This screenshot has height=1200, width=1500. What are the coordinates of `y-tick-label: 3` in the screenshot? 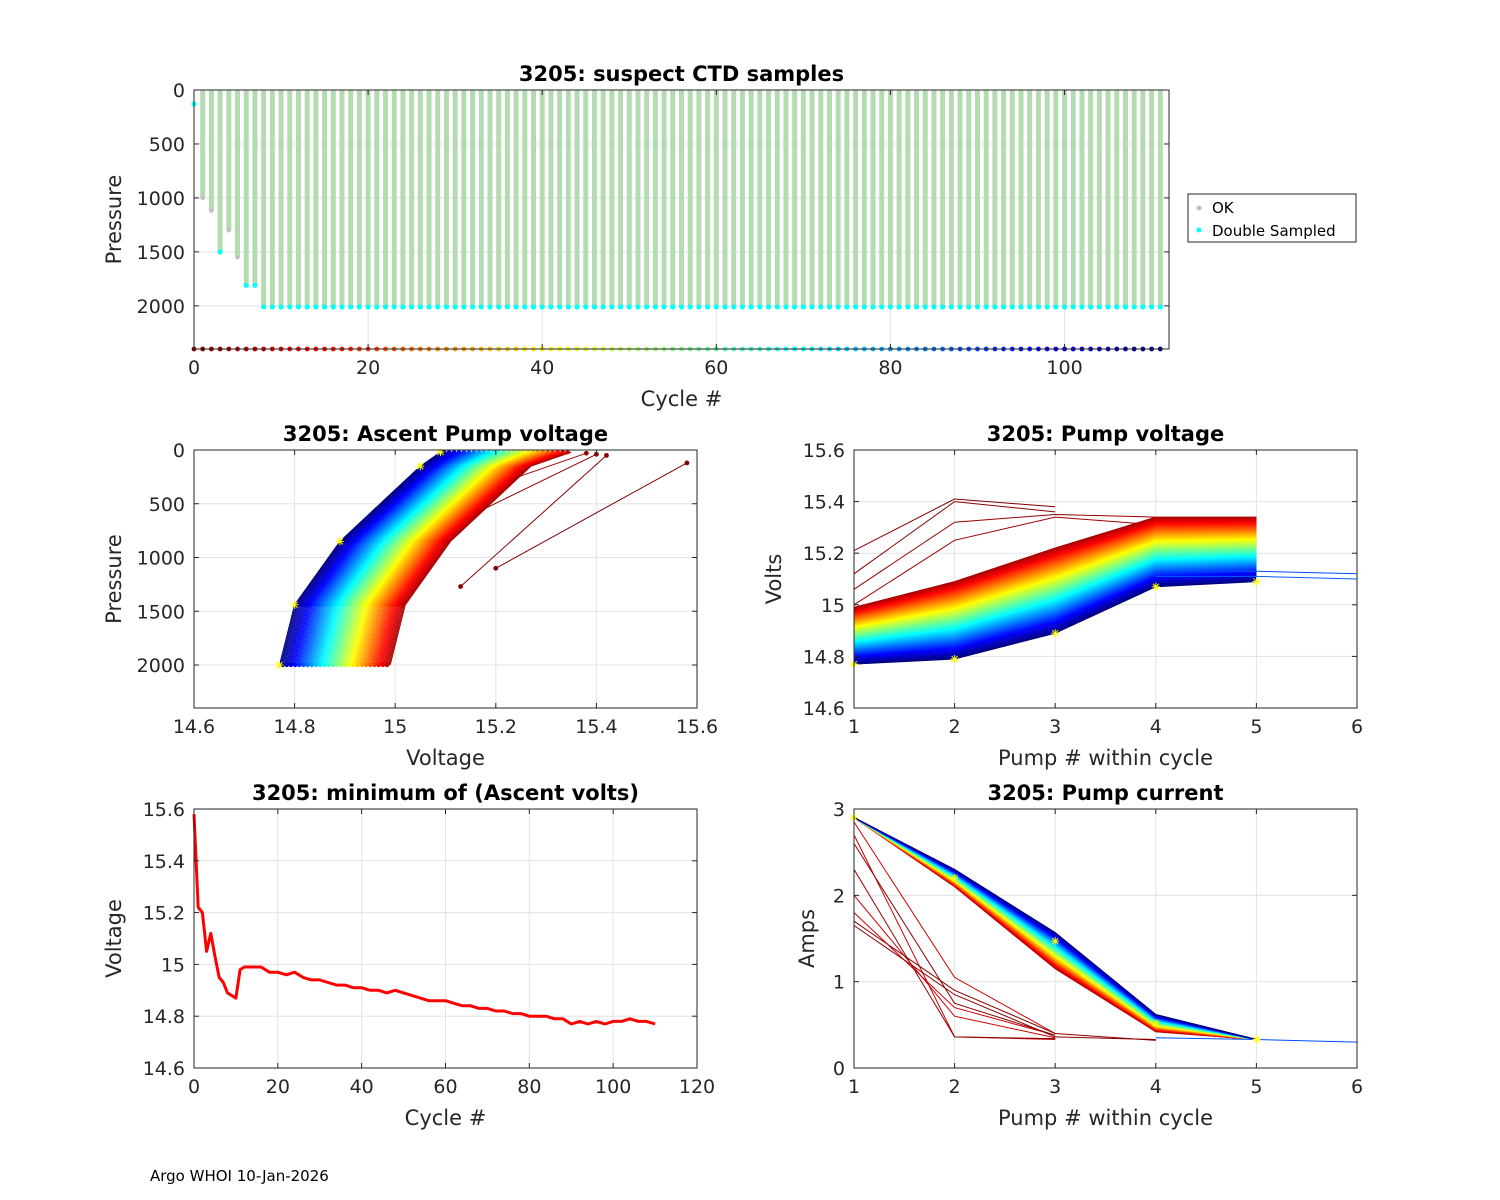 It's located at (839, 810).